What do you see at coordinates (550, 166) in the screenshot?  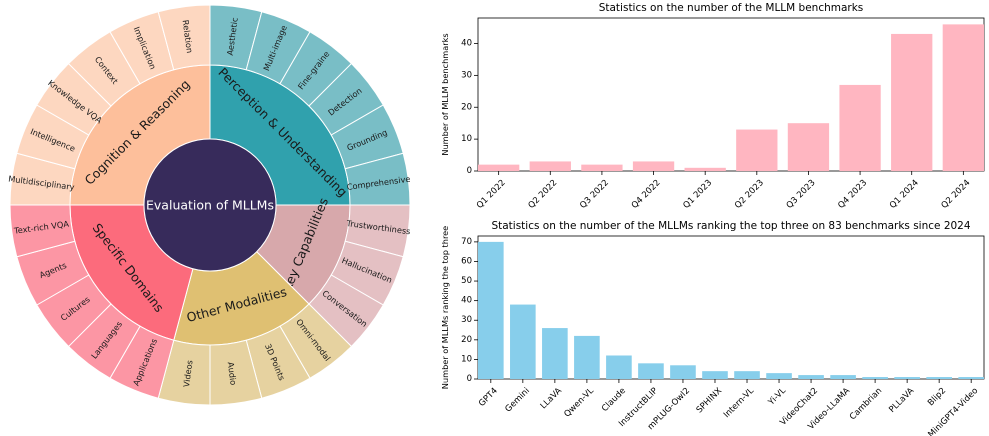 I see `bar-q2-2022` at bounding box center [550, 166].